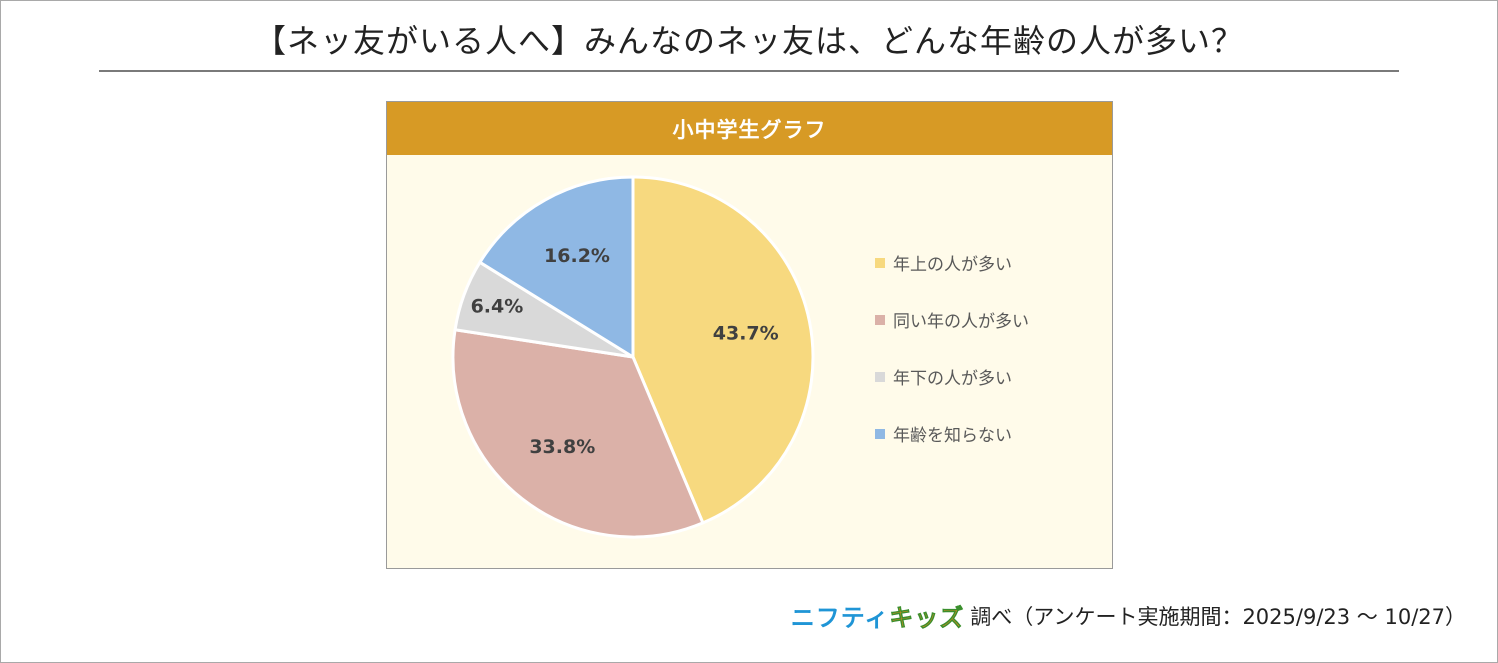 The width and height of the screenshot is (1498, 663). What do you see at coordinates (952, 436) in the screenshot?
I see `legend-label-4: 年齢を知らない` at bounding box center [952, 436].